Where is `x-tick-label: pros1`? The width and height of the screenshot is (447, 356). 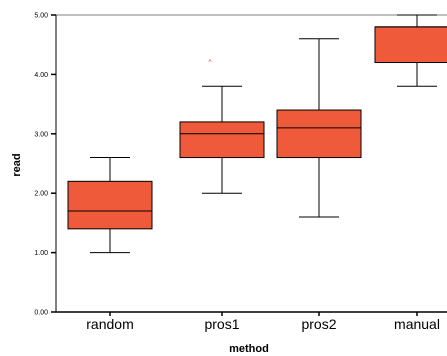
x-tick-label: pros1 is located at coordinates (221, 324).